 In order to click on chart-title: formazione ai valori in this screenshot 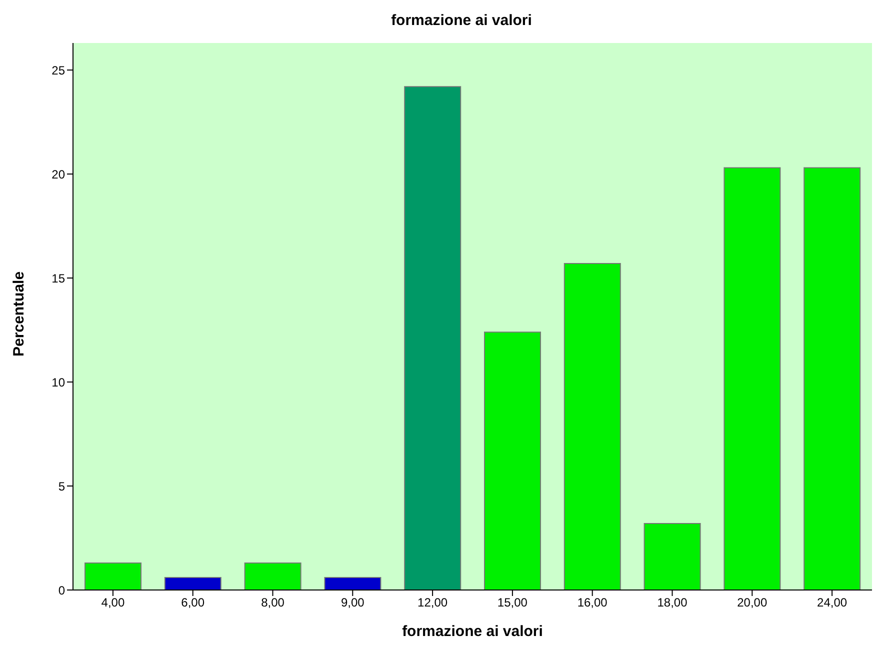, I will do `click(461, 21)`.